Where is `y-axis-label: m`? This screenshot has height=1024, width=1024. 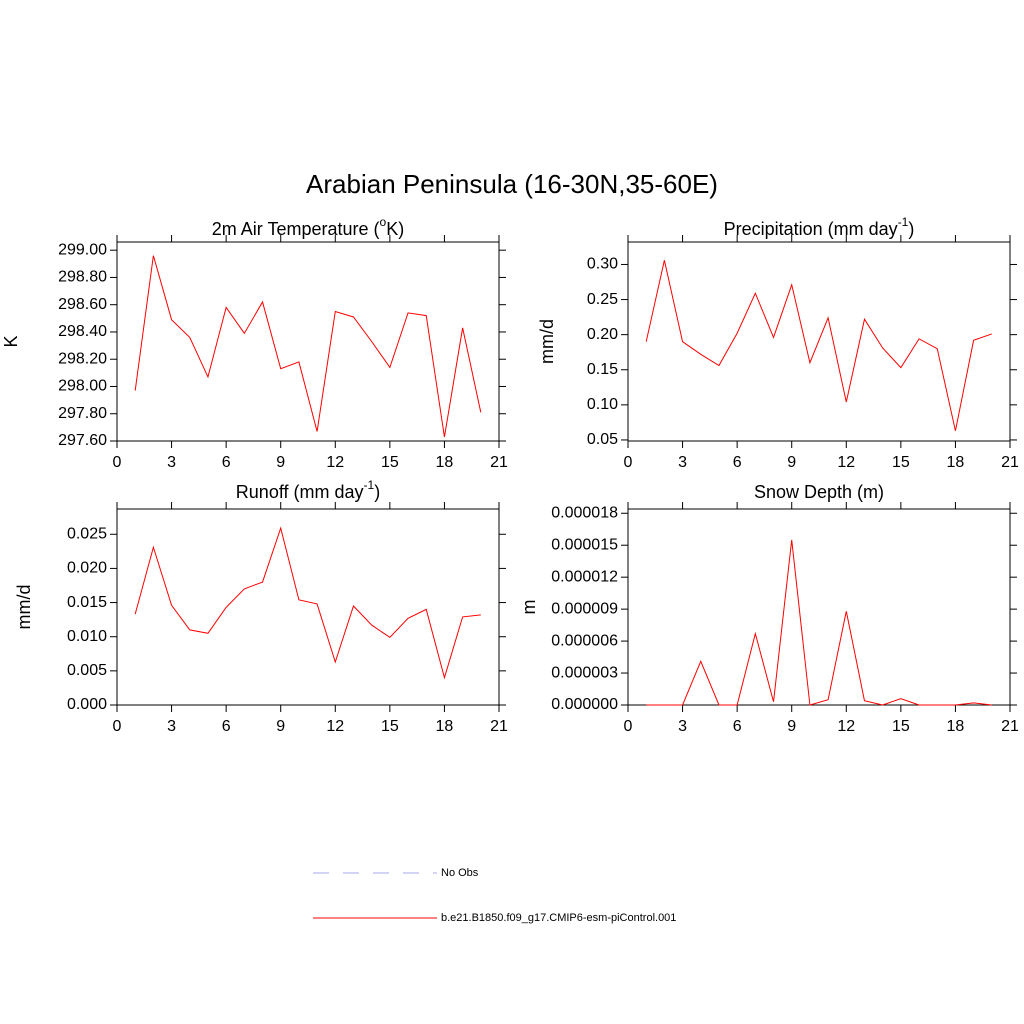
y-axis-label: m is located at coordinates (529, 607).